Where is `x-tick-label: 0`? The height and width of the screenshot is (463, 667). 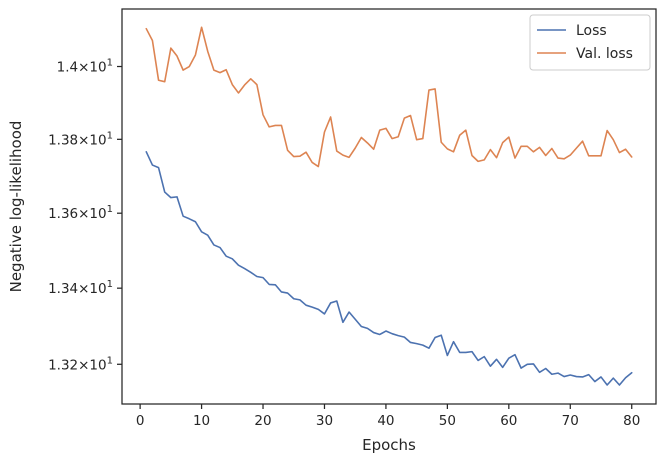
x-tick-label: 0 is located at coordinates (140, 421).